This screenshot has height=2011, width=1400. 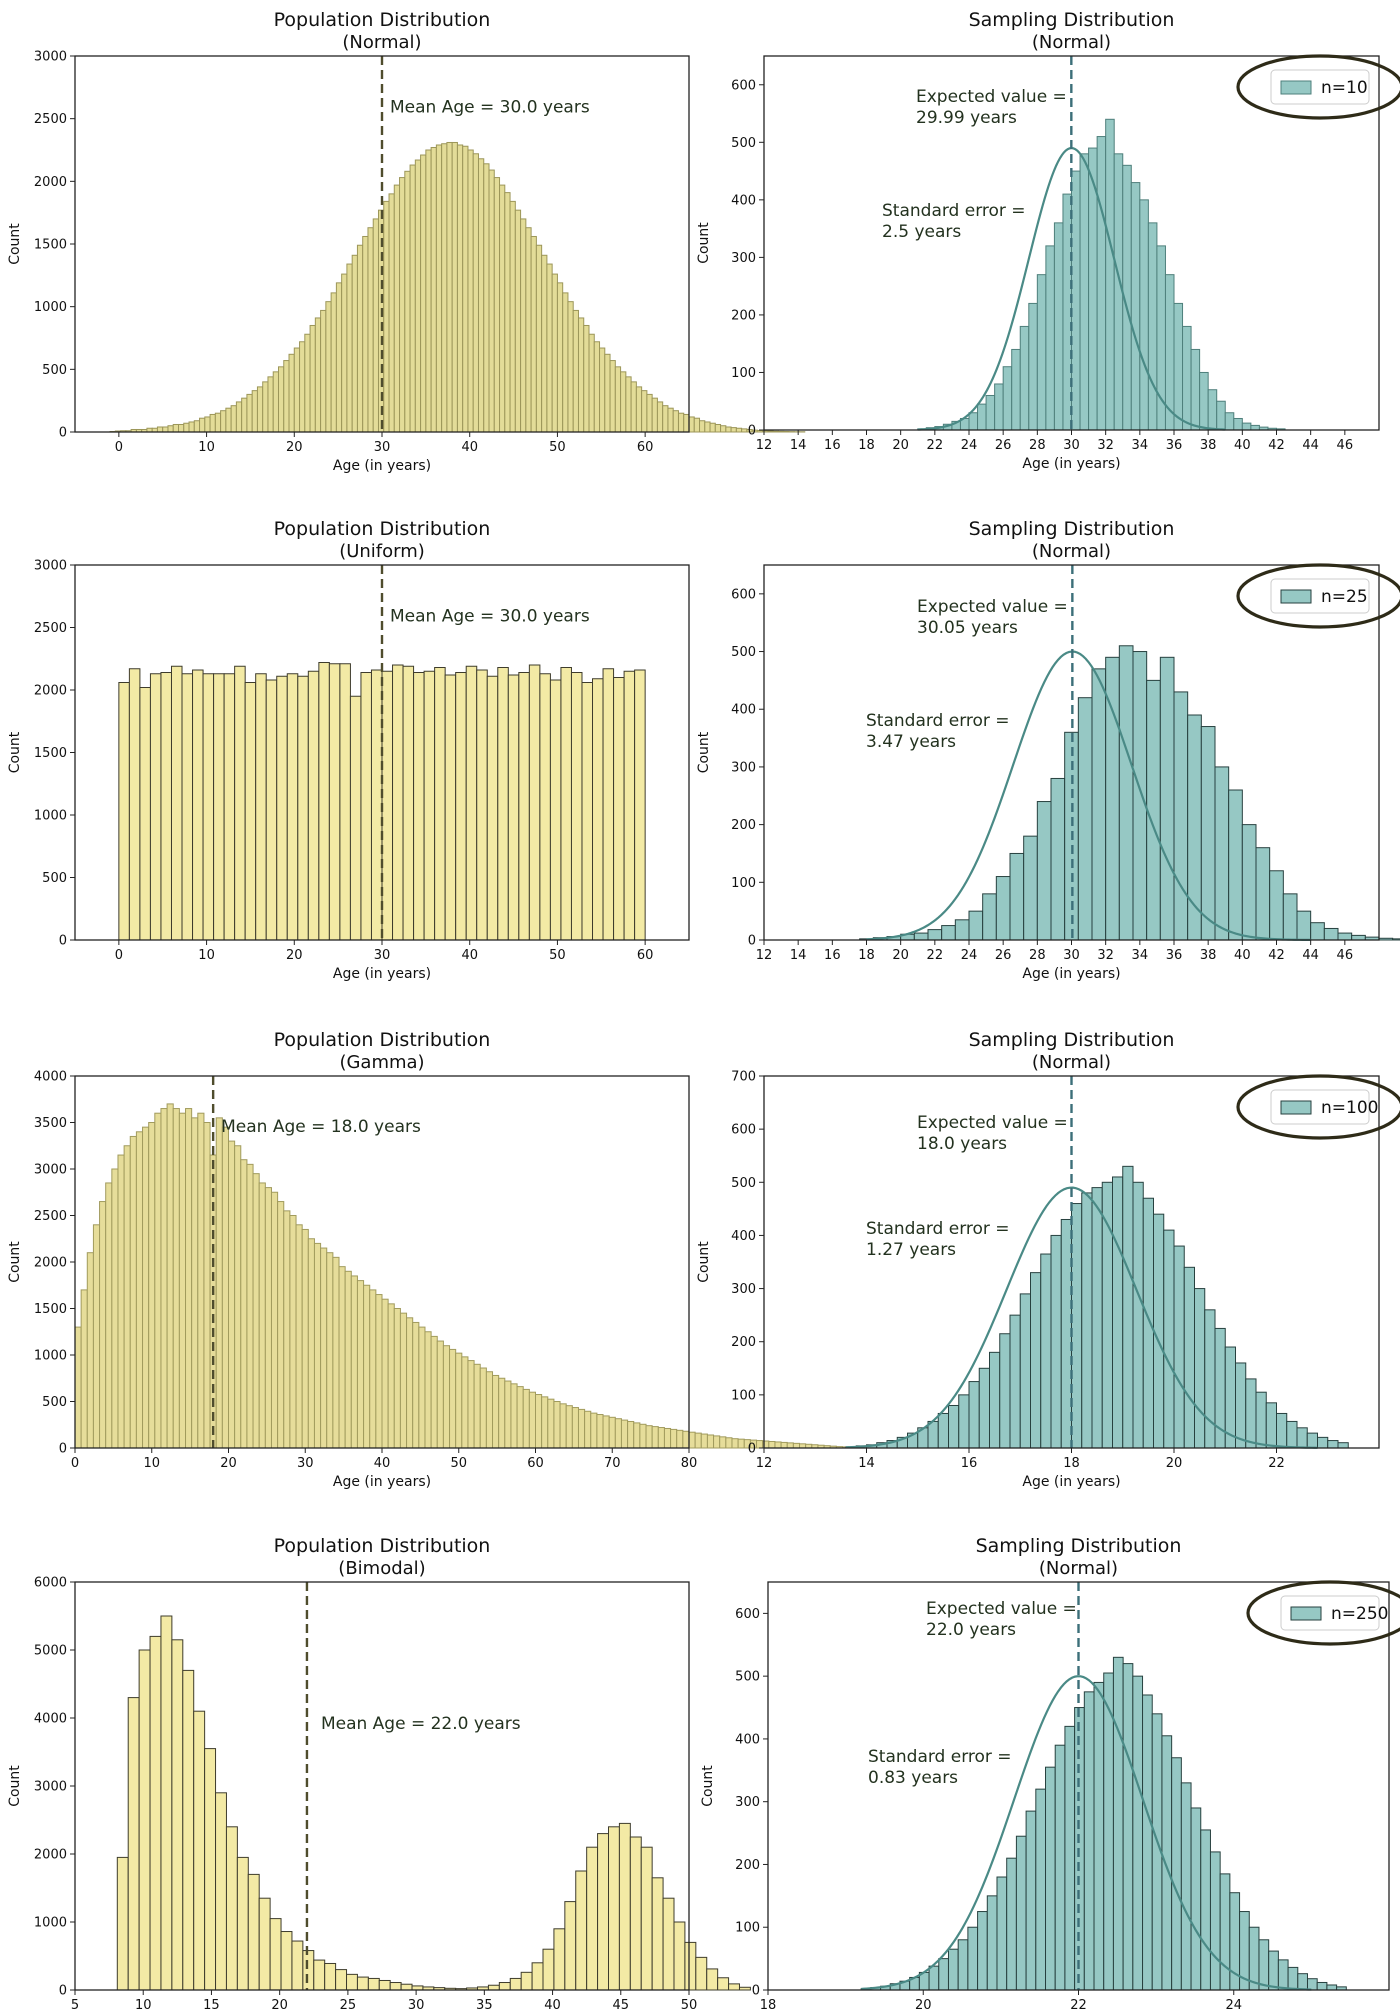 What do you see at coordinates (421, 1724) in the screenshot?
I see `annotation-text: Mean Age = 22.0 years` at bounding box center [421, 1724].